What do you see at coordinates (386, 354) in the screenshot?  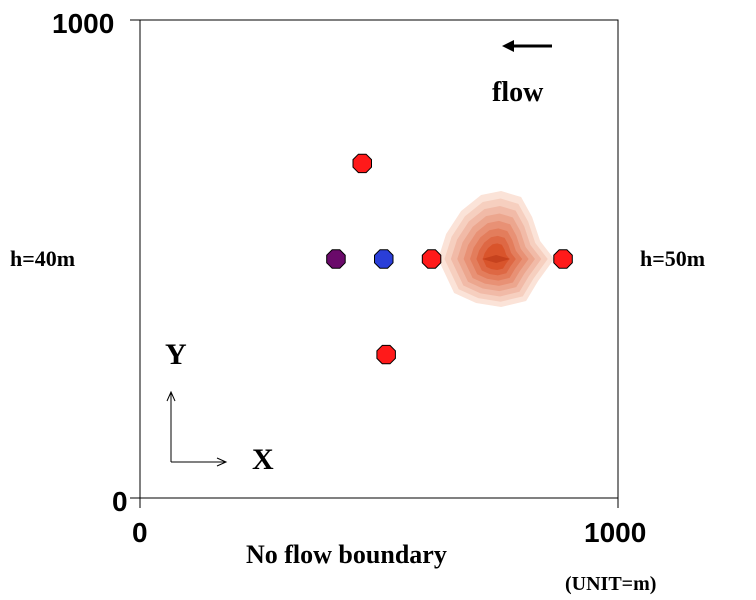 I see `well-red-bottom` at bounding box center [386, 354].